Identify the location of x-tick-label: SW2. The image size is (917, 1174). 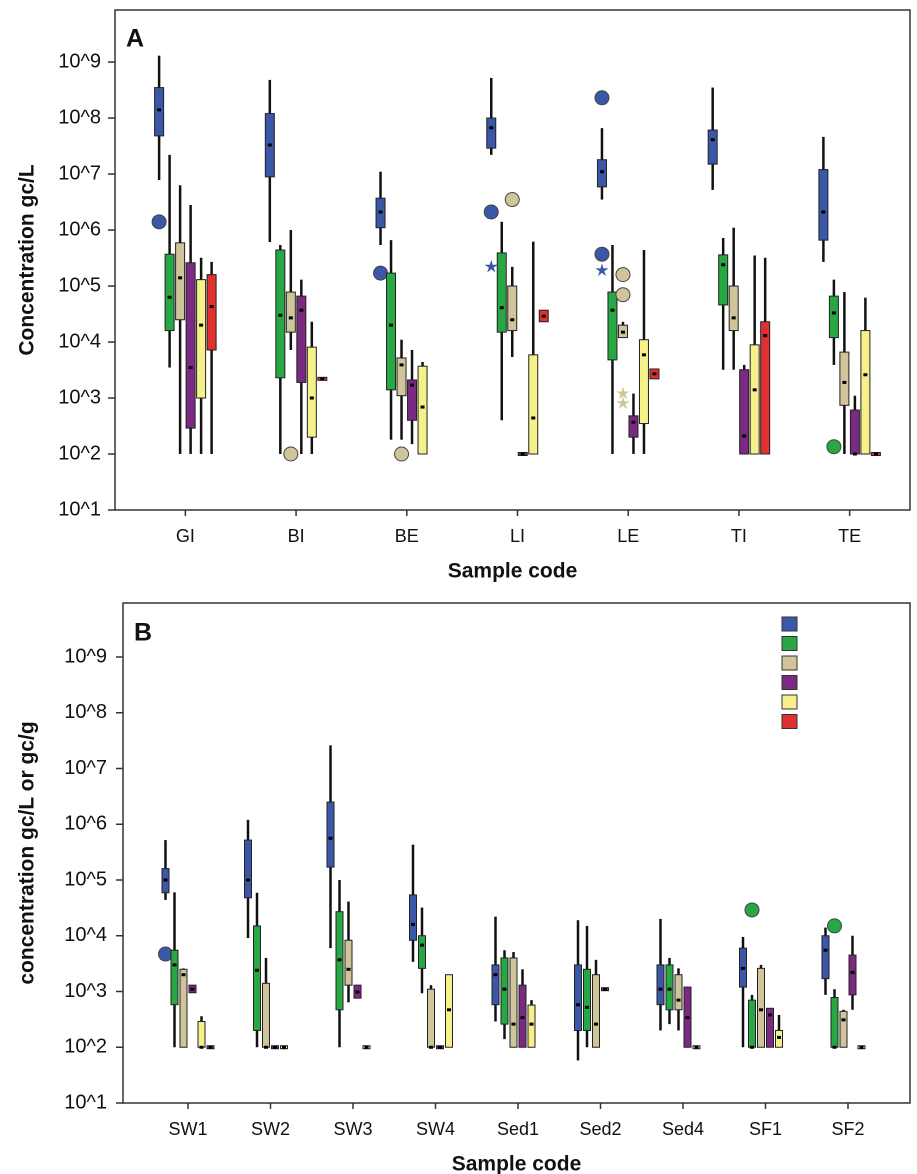
(270, 1129).